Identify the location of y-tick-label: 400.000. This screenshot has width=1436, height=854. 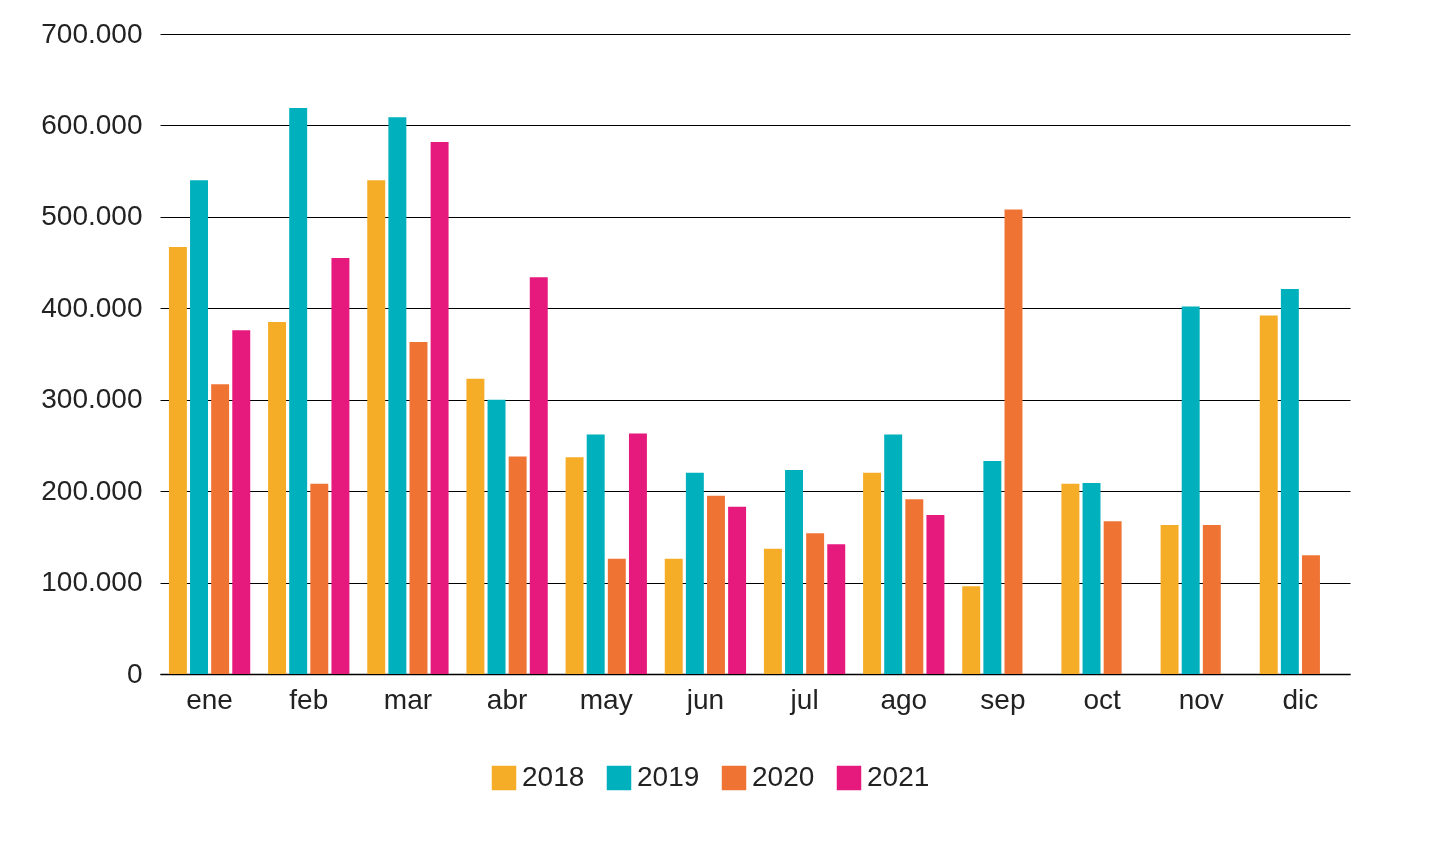
(92, 307).